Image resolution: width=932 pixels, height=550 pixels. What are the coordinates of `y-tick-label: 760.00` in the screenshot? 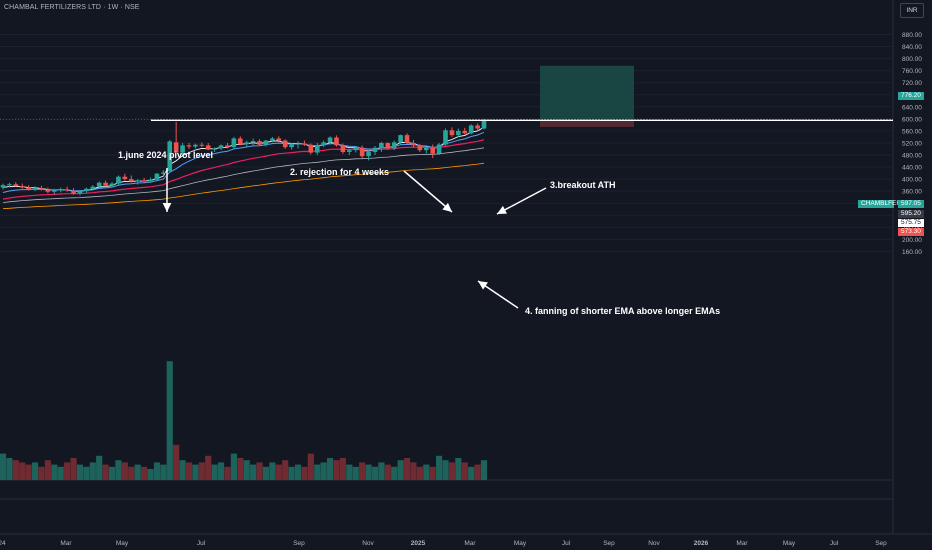 It's located at (912, 71).